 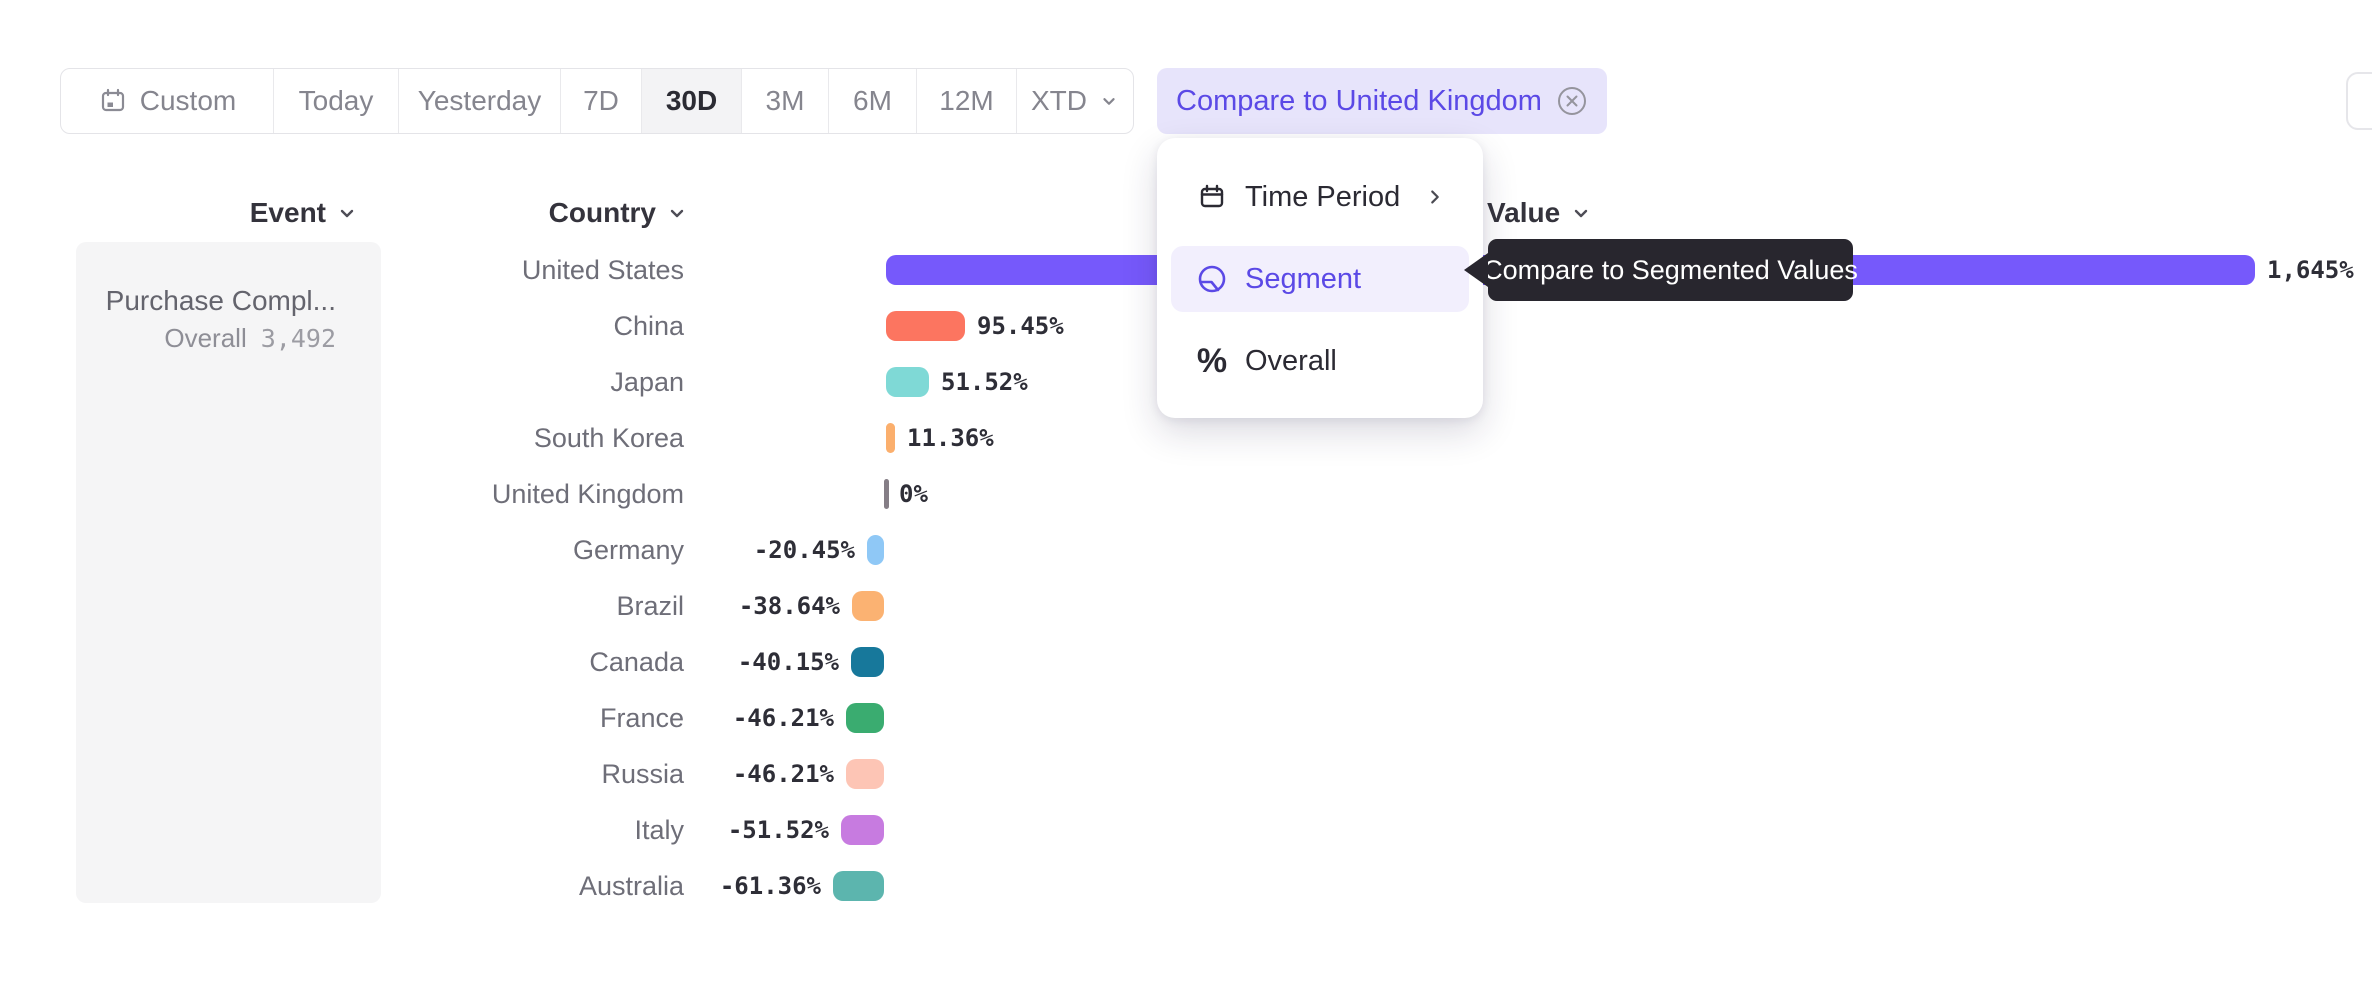 I want to click on range-label: 30D, so click(x=691, y=100).